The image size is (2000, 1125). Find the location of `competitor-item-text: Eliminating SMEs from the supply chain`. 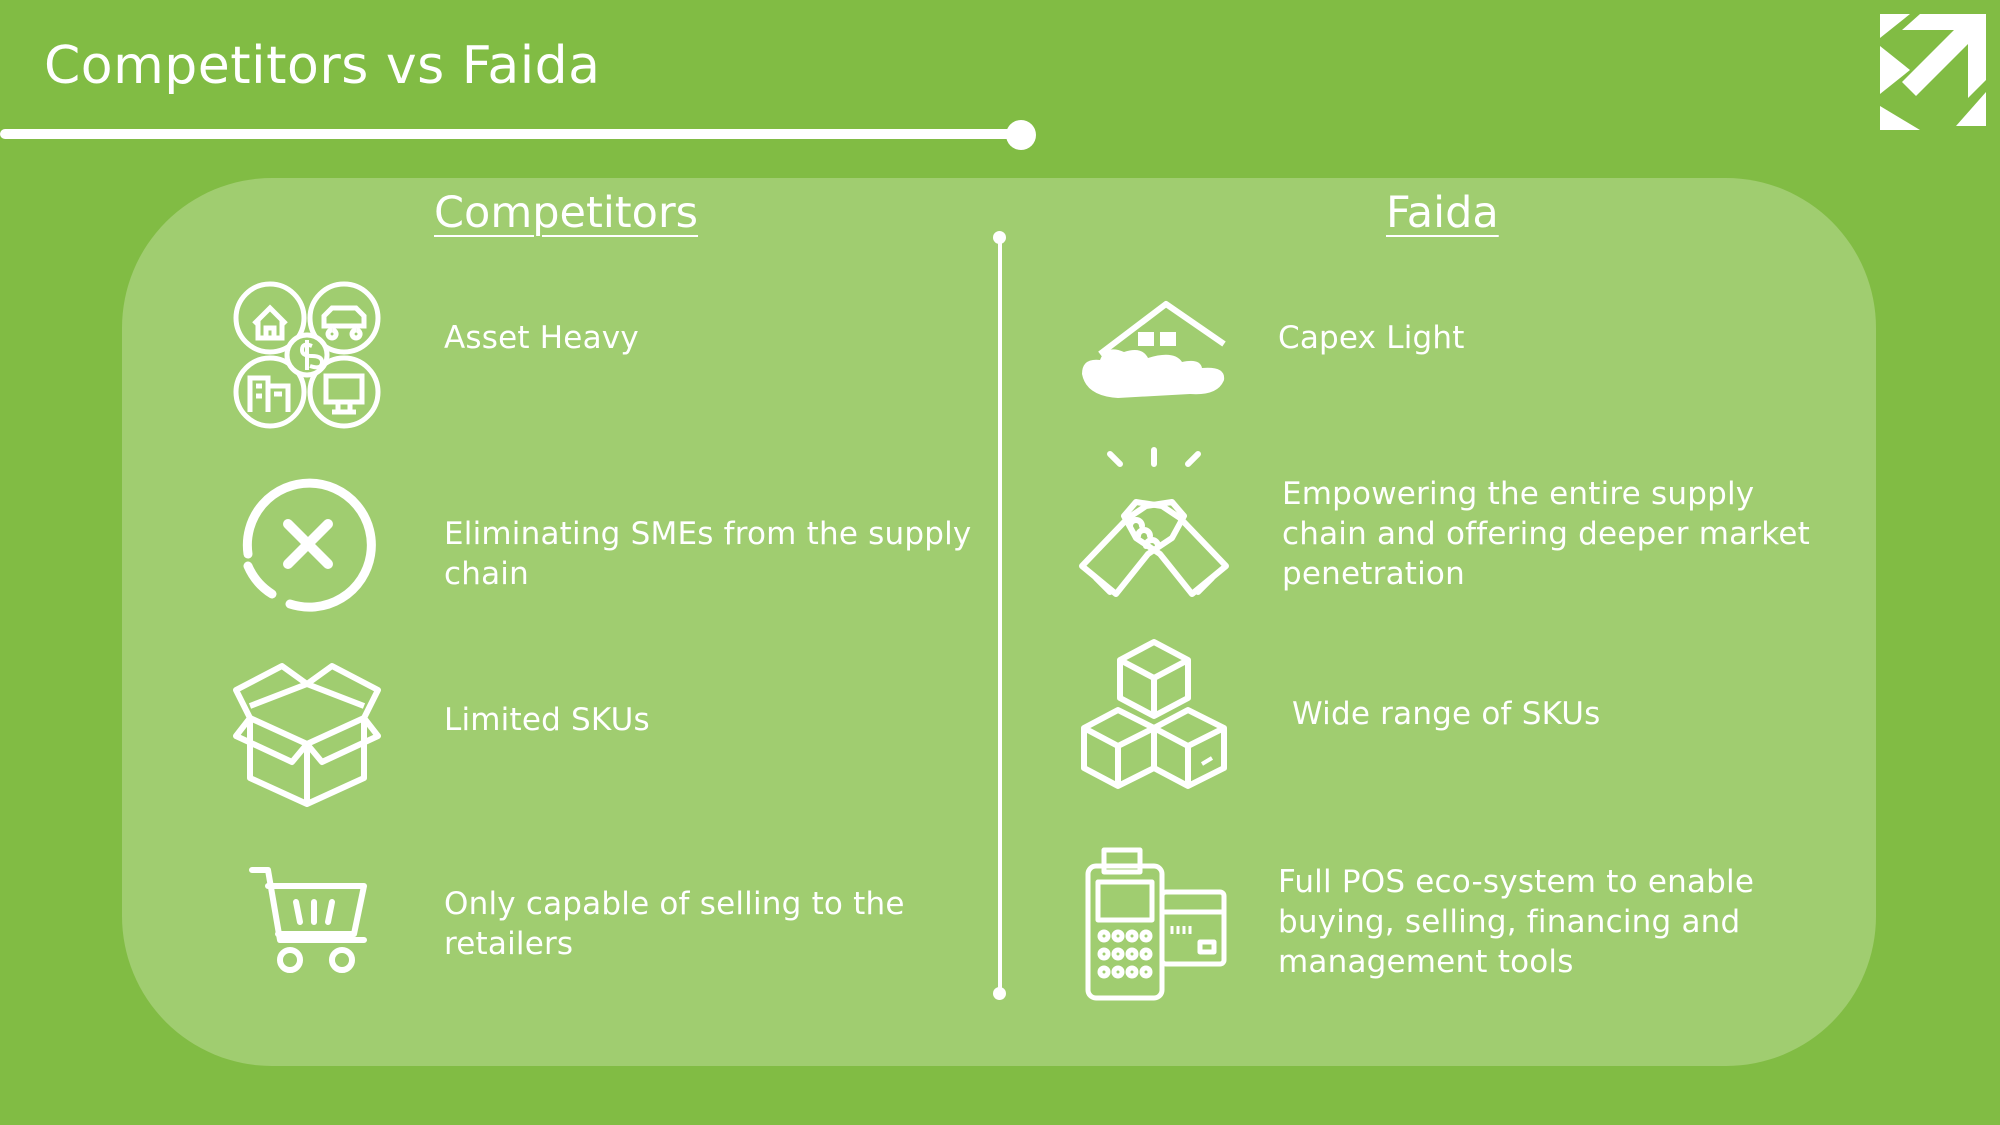

competitor-item-text: Eliminating SMEs from the supply chain is located at coordinates (708, 554).